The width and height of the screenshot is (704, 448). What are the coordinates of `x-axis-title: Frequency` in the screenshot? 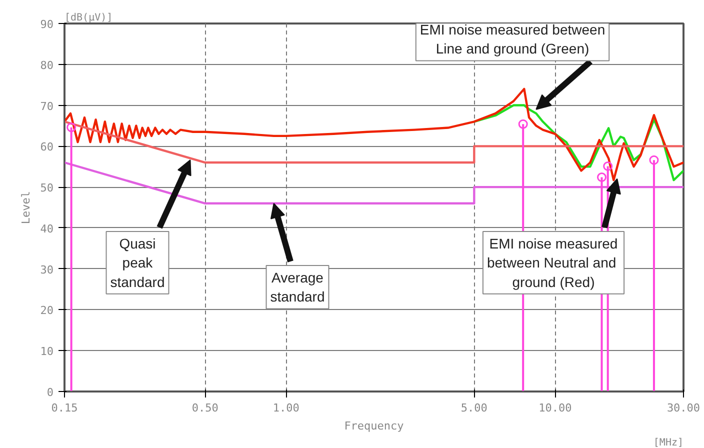 It's located at (374, 426).